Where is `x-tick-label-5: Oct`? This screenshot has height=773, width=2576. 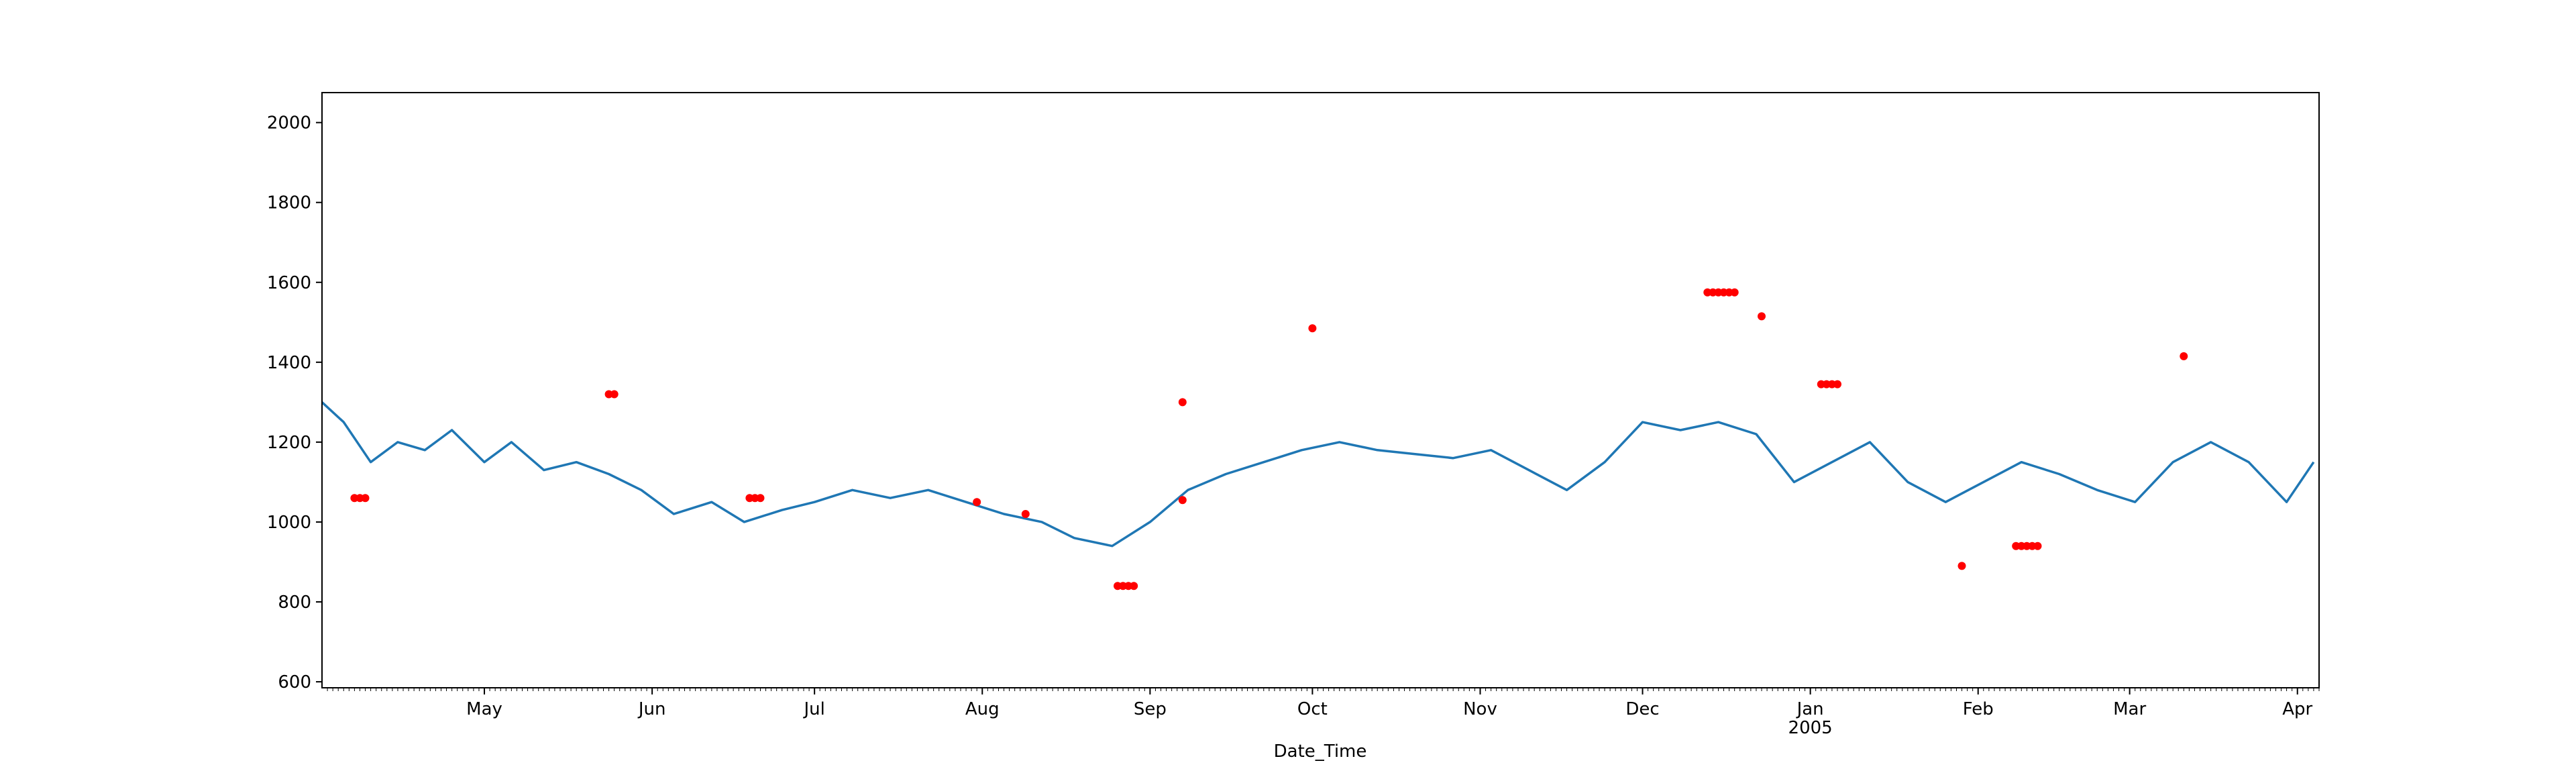
x-tick-label-5: Oct is located at coordinates (1312, 709).